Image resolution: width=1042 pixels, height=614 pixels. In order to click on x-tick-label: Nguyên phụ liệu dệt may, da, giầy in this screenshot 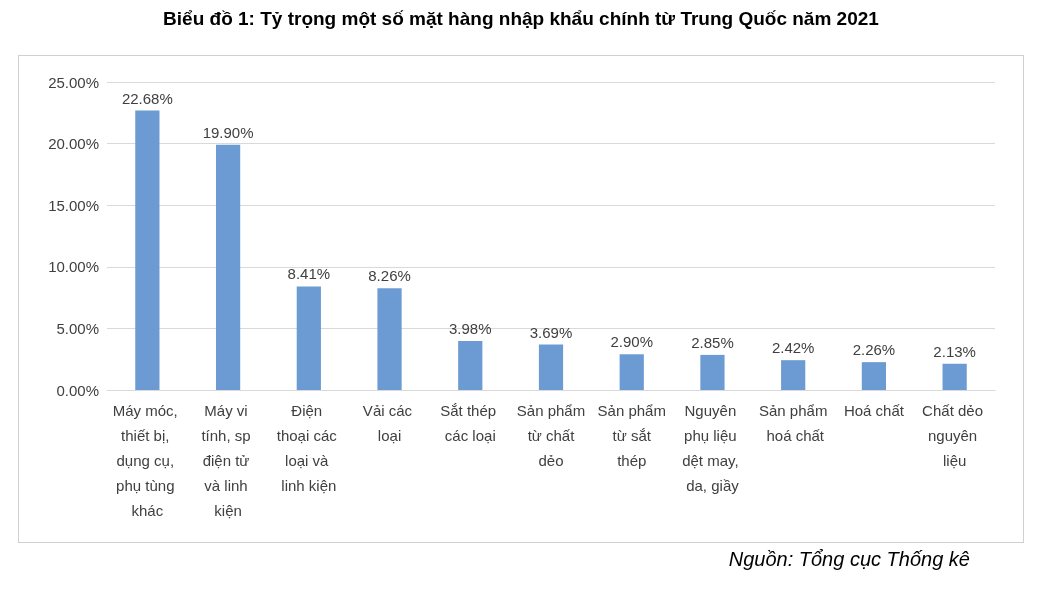, I will do `click(712, 448)`.